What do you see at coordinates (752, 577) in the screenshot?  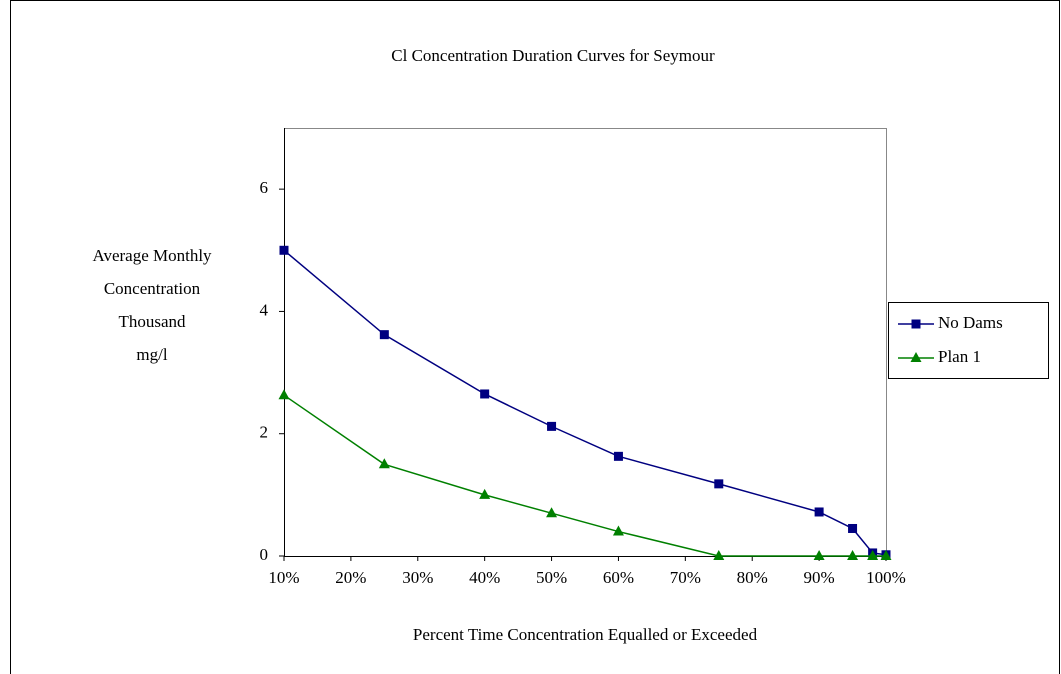 I see `x-tick-label: 80%` at bounding box center [752, 577].